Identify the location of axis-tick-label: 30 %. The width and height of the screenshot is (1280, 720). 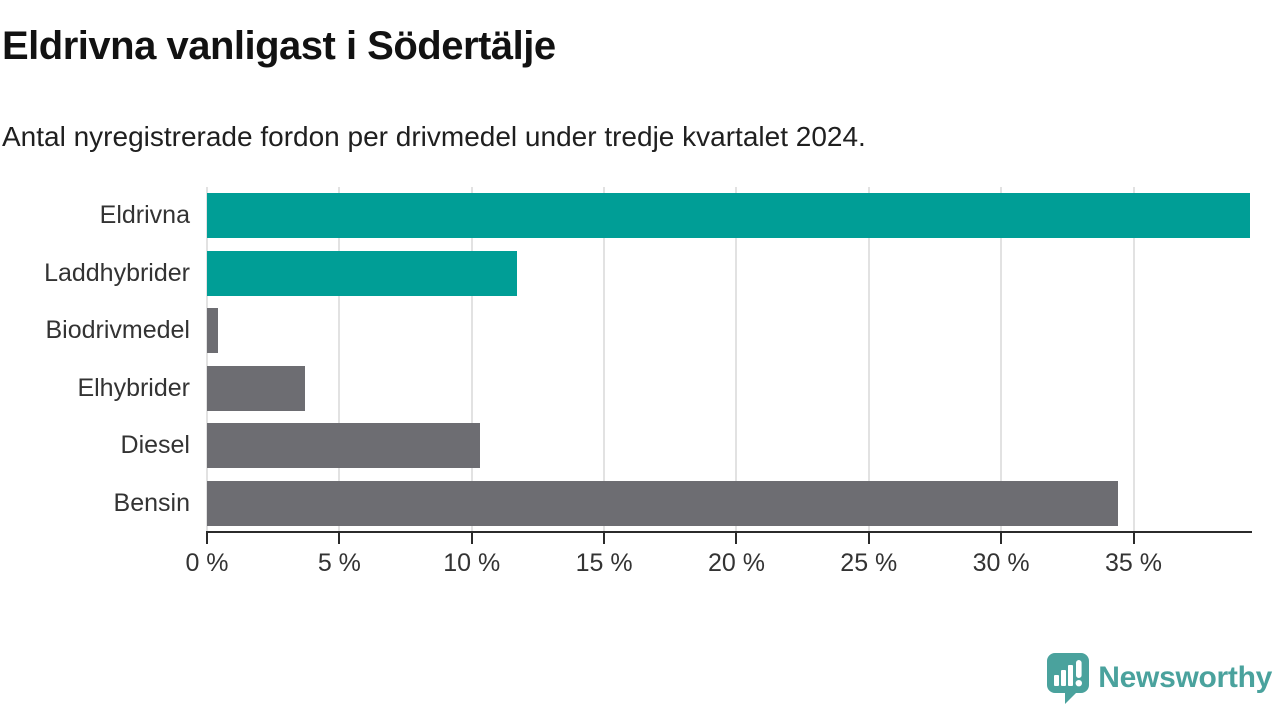
(1001, 563).